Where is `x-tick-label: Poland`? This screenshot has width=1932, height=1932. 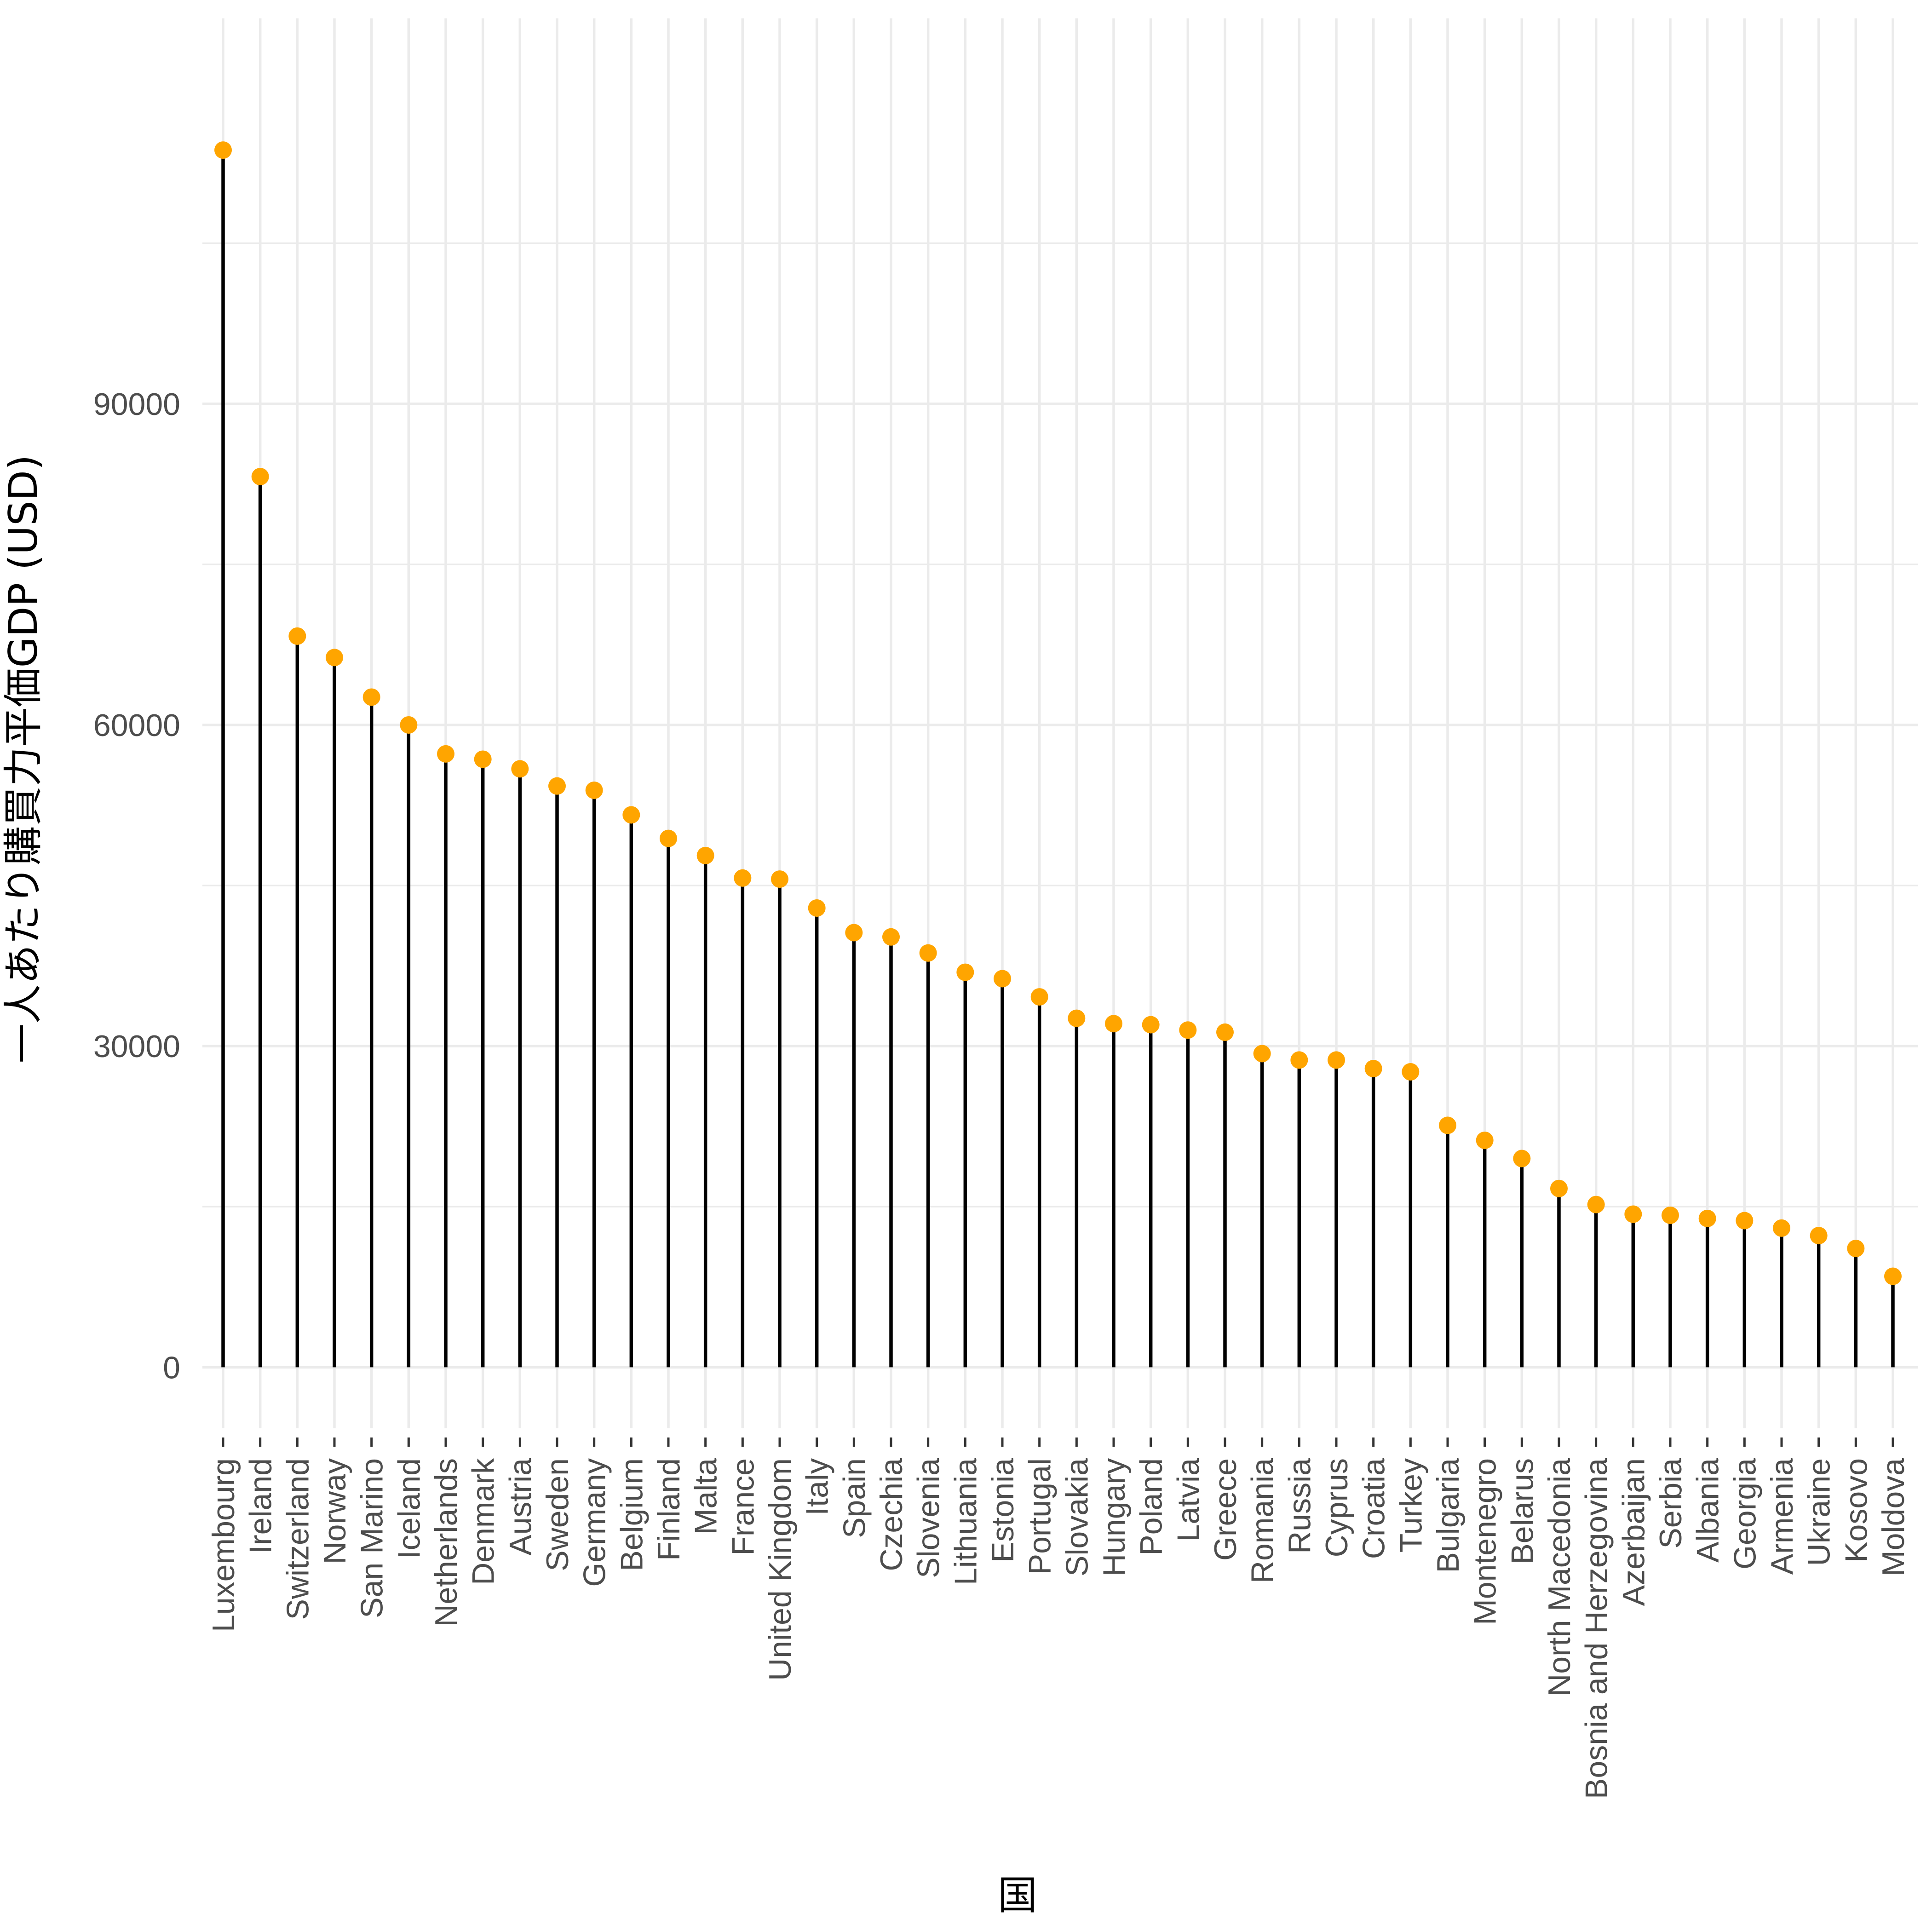 x-tick-label: Poland is located at coordinates (1151, 1507).